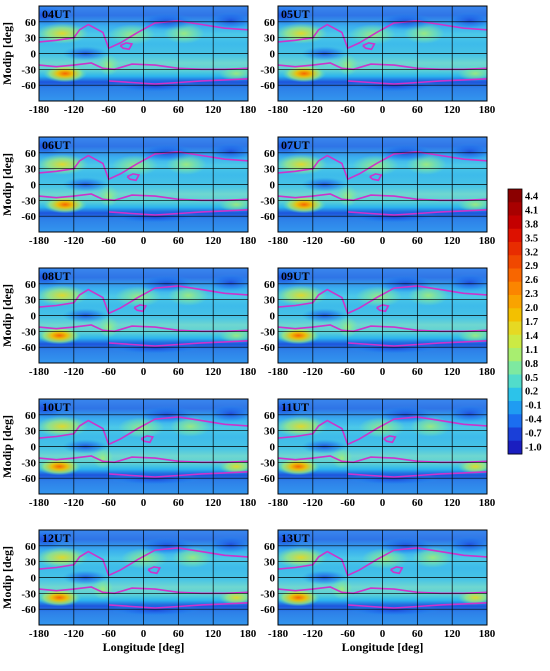 The width and height of the screenshot is (550, 671). What do you see at coordinates (531, 280) in the screenshot?
I see `colorbar-label: 2.6` at bounding box center [531, 280].